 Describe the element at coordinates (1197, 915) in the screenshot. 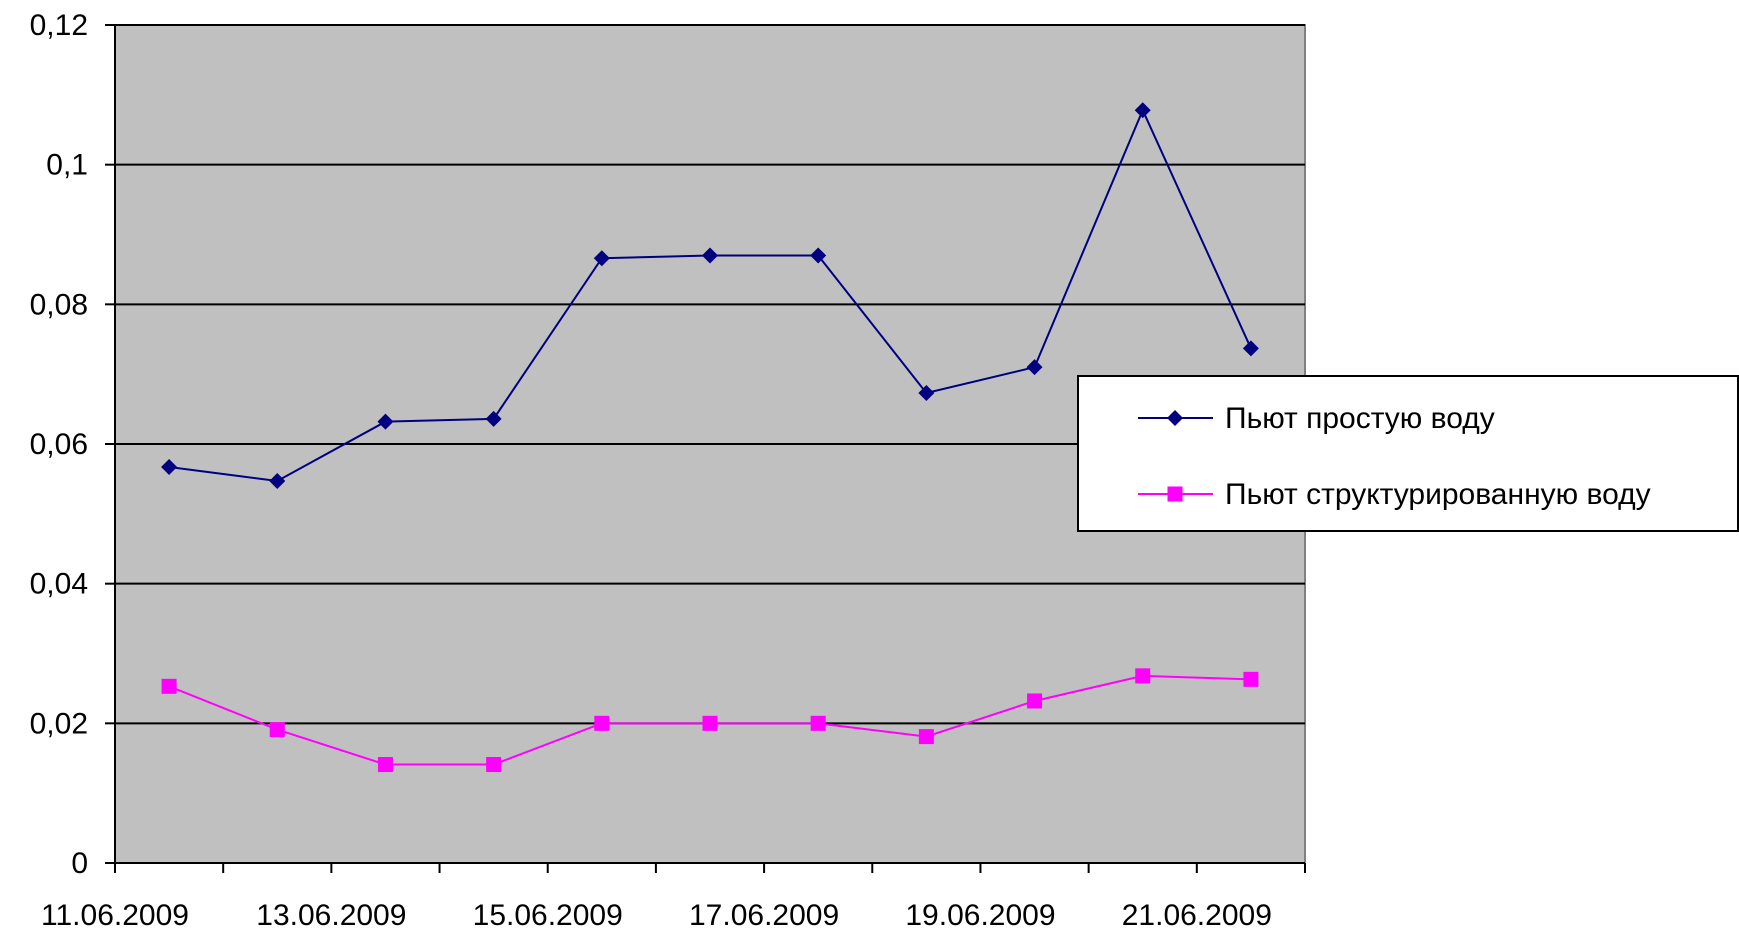

I see `x-tick-label: 21.06.2009` at that location.